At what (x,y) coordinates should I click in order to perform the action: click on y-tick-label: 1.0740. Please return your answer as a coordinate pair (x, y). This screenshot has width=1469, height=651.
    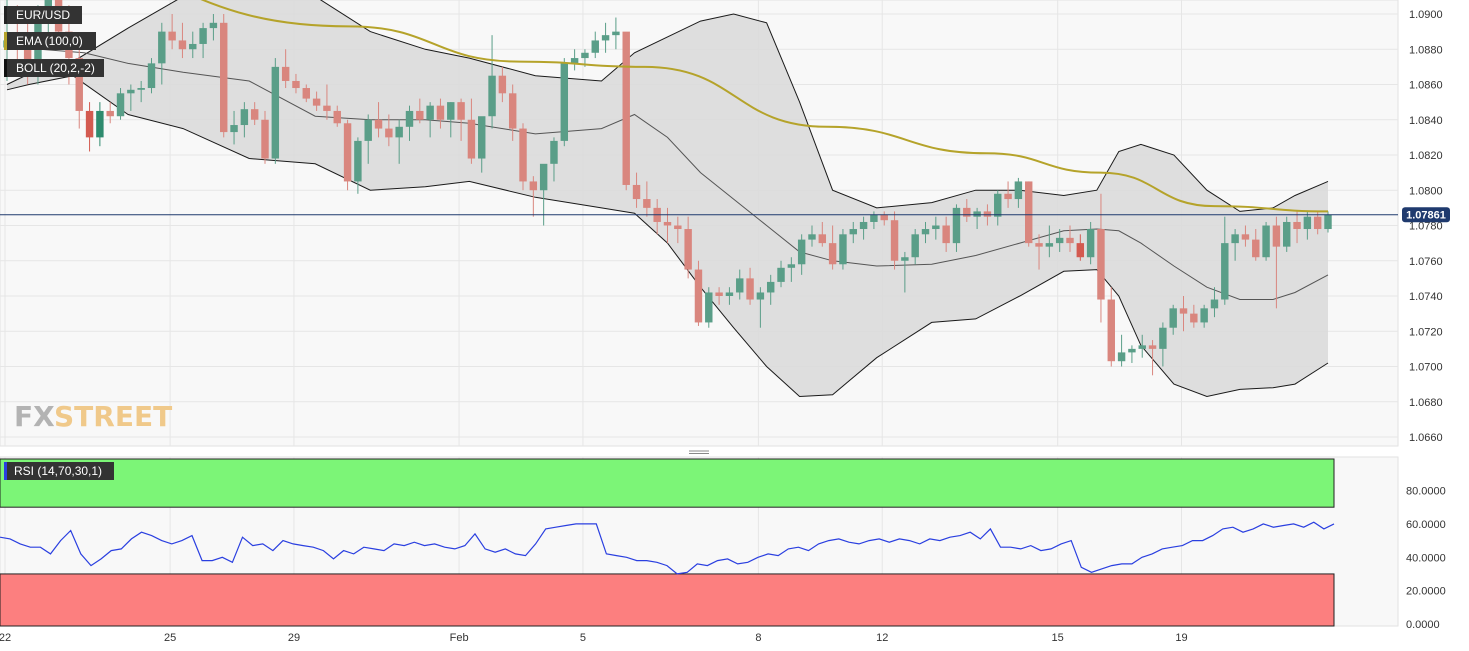
    Looking at the image, I should click on (1426, 297).